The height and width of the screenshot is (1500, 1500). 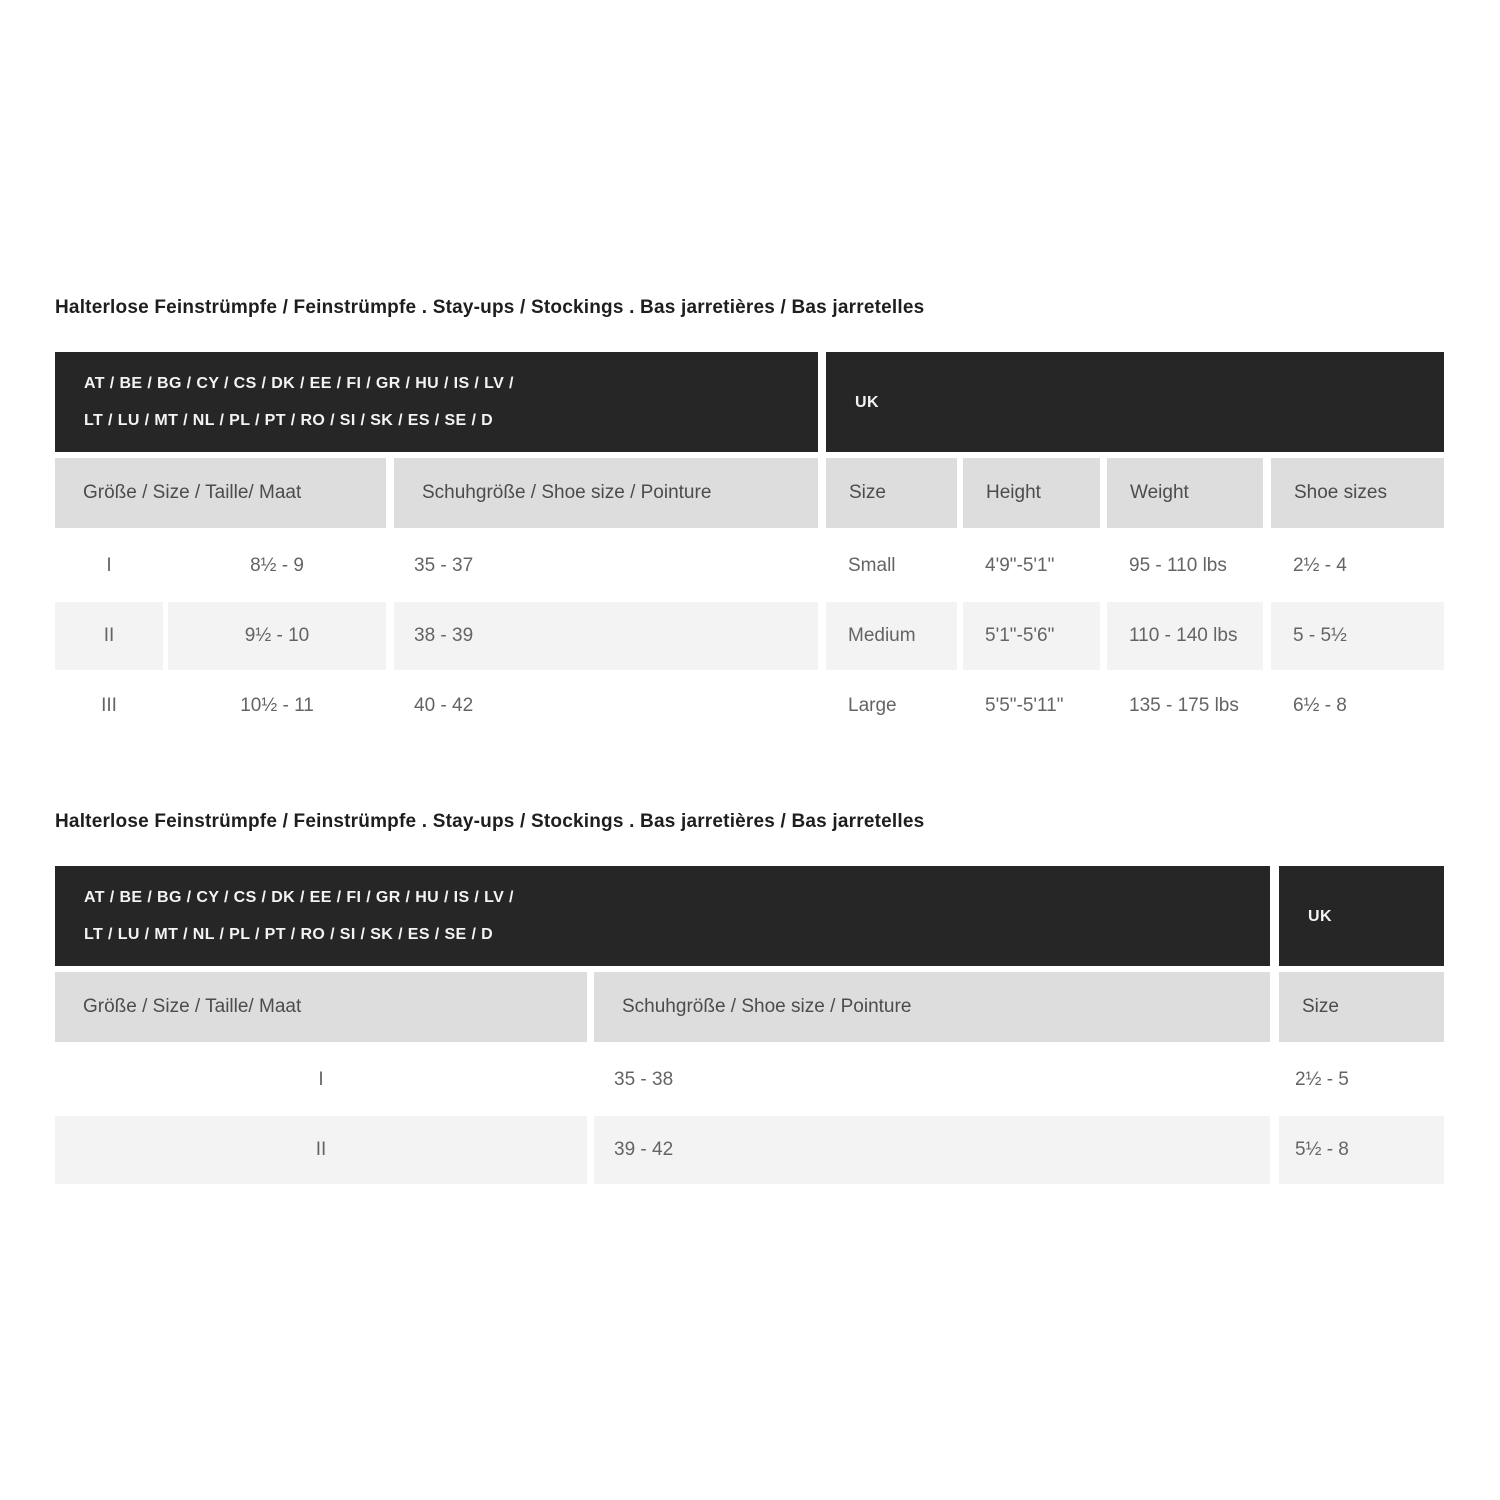 What do you see at coordinates (1185, 636) in the screenshot?
I see `cell-uk-weight: 110 - 140 lbs` at bounding box center [1185, 636].